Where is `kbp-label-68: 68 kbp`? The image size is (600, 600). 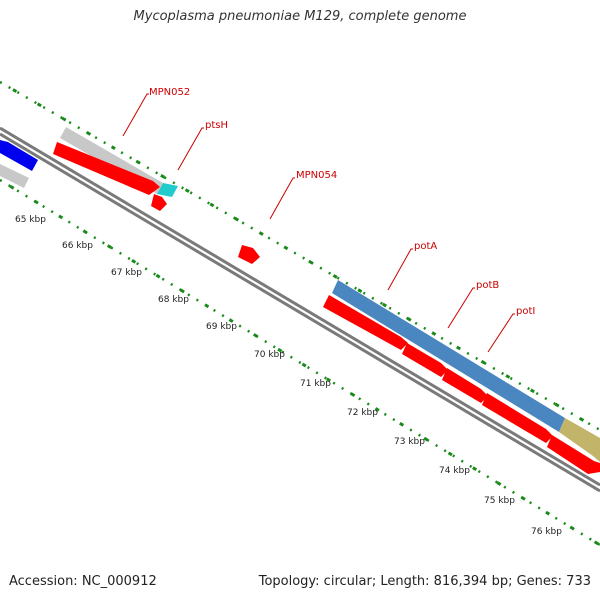
kbp-label-68: 68 kbp is located at coordinates (173, 300).